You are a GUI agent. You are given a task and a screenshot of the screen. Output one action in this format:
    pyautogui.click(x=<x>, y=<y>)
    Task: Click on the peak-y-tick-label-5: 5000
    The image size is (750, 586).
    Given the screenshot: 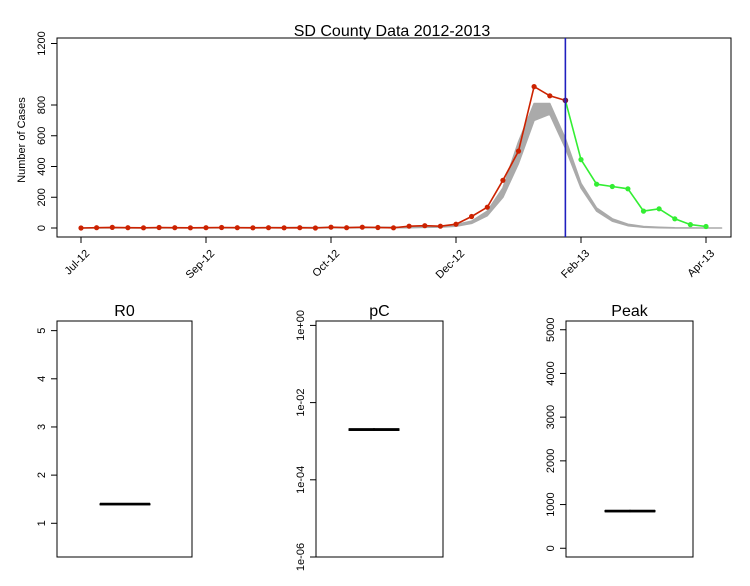 What is the action you would take?
    pyautogui.click(x=551, y=329)
    